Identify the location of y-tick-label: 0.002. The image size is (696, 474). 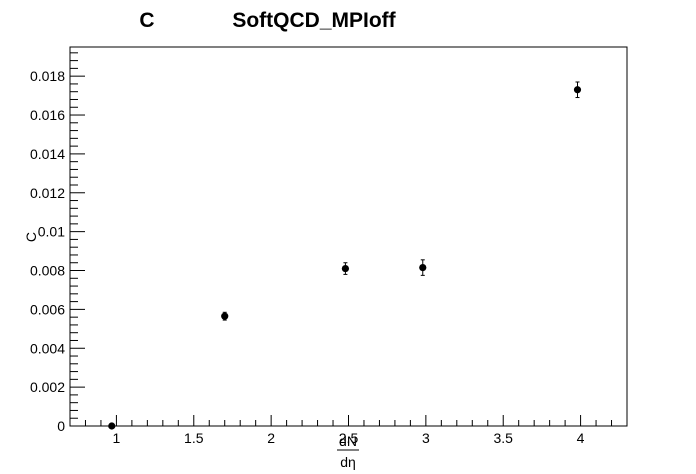
(47, 387).